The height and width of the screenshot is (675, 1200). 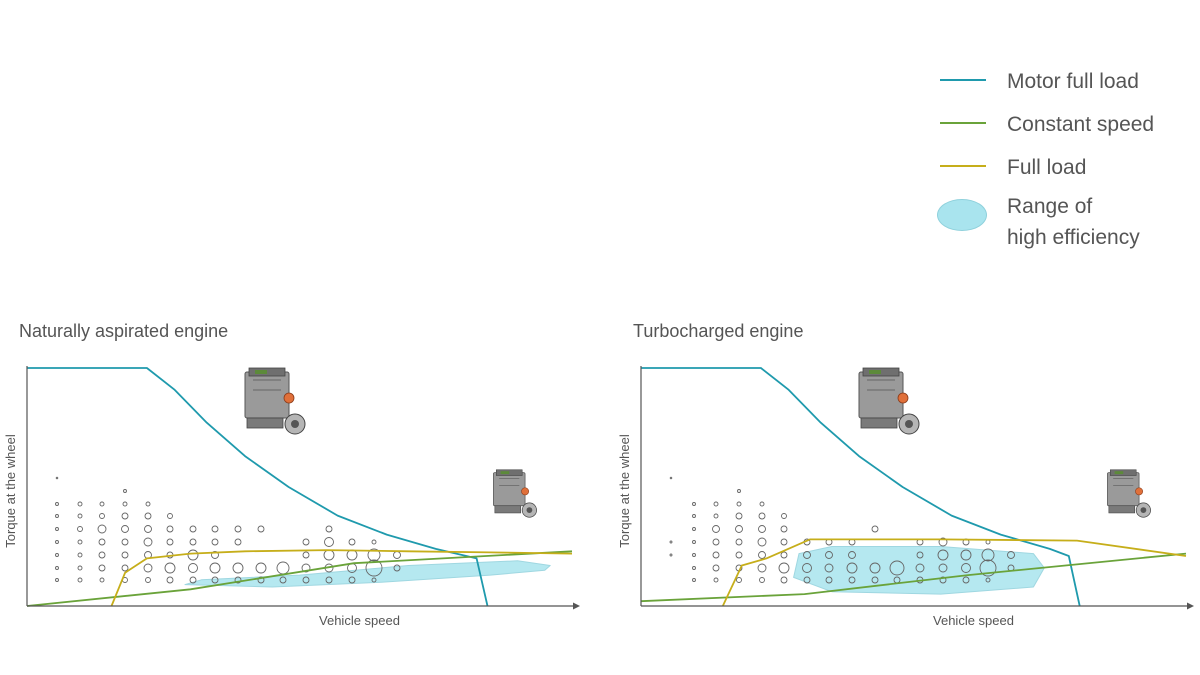 I want to click on legend-item-high-efficiency: Range of high efficiency, so click(x=1061, y=226).